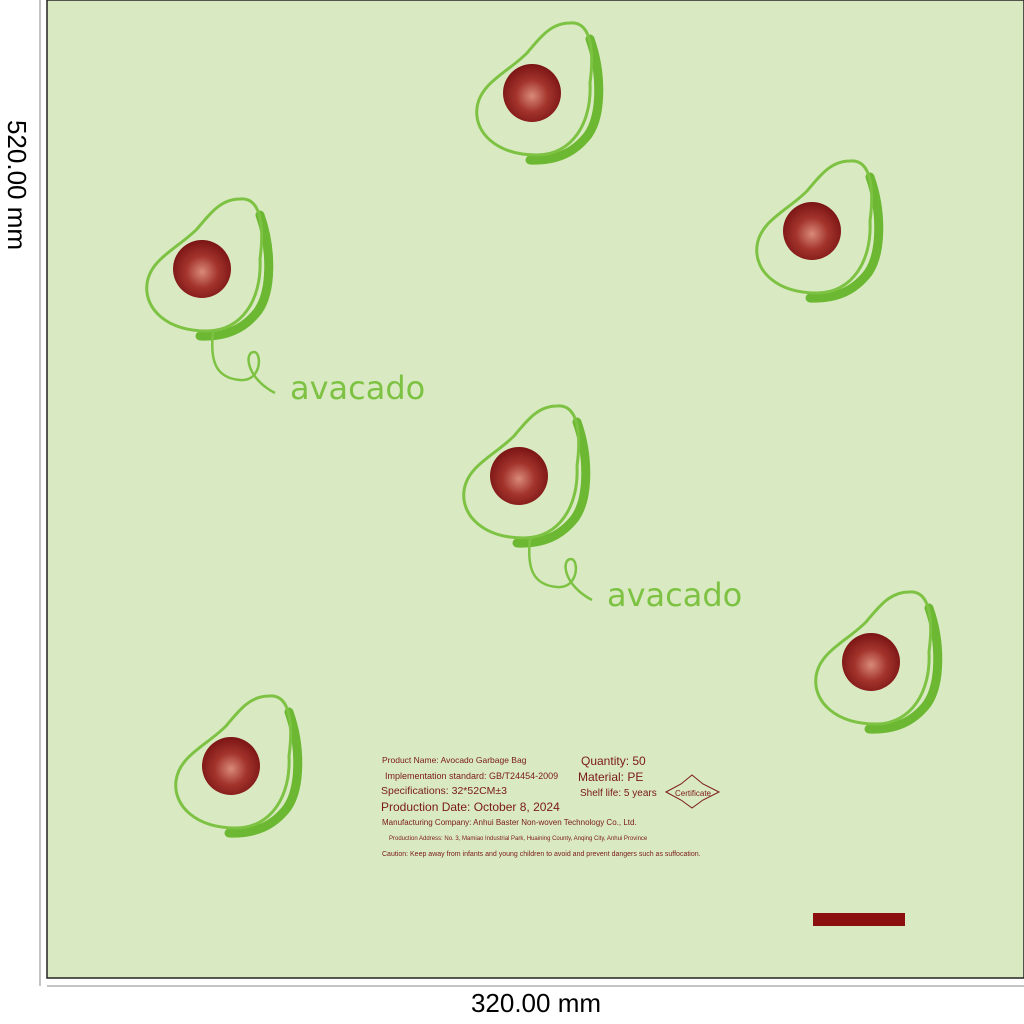  I want to click on info-line: Production Date: October 8, 2024, so click(470, 807).